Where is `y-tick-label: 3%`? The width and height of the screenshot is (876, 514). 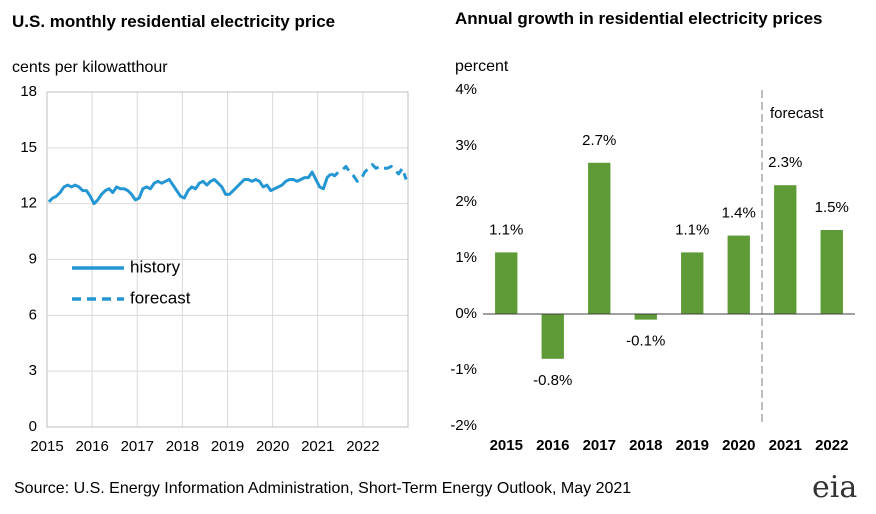
y-tick-label: 3% is located at coordinates (466, 145).